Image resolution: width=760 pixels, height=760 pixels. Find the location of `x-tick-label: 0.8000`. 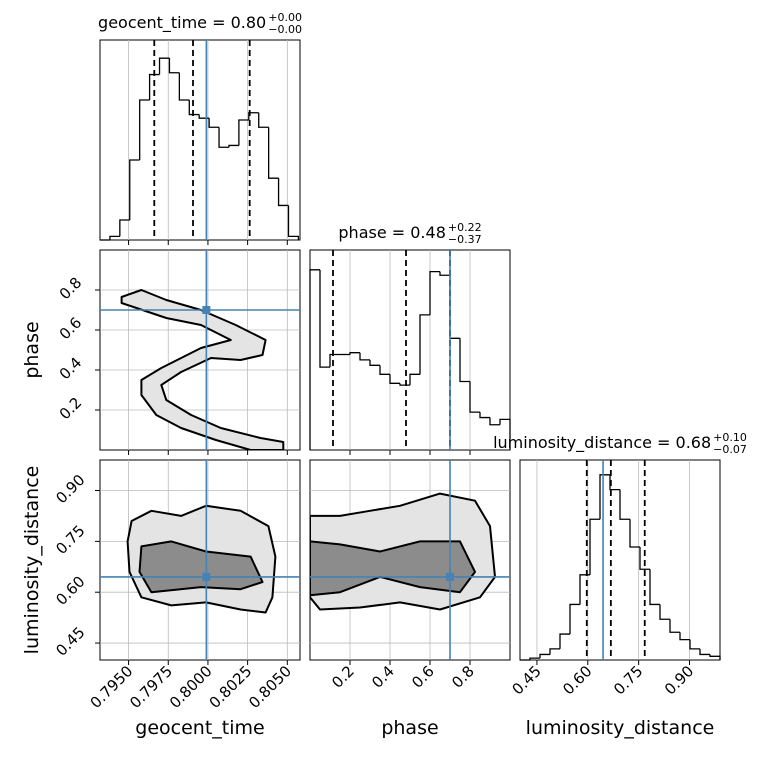

x-tick-label: 0.8000 is located at coordinates (191, 687).